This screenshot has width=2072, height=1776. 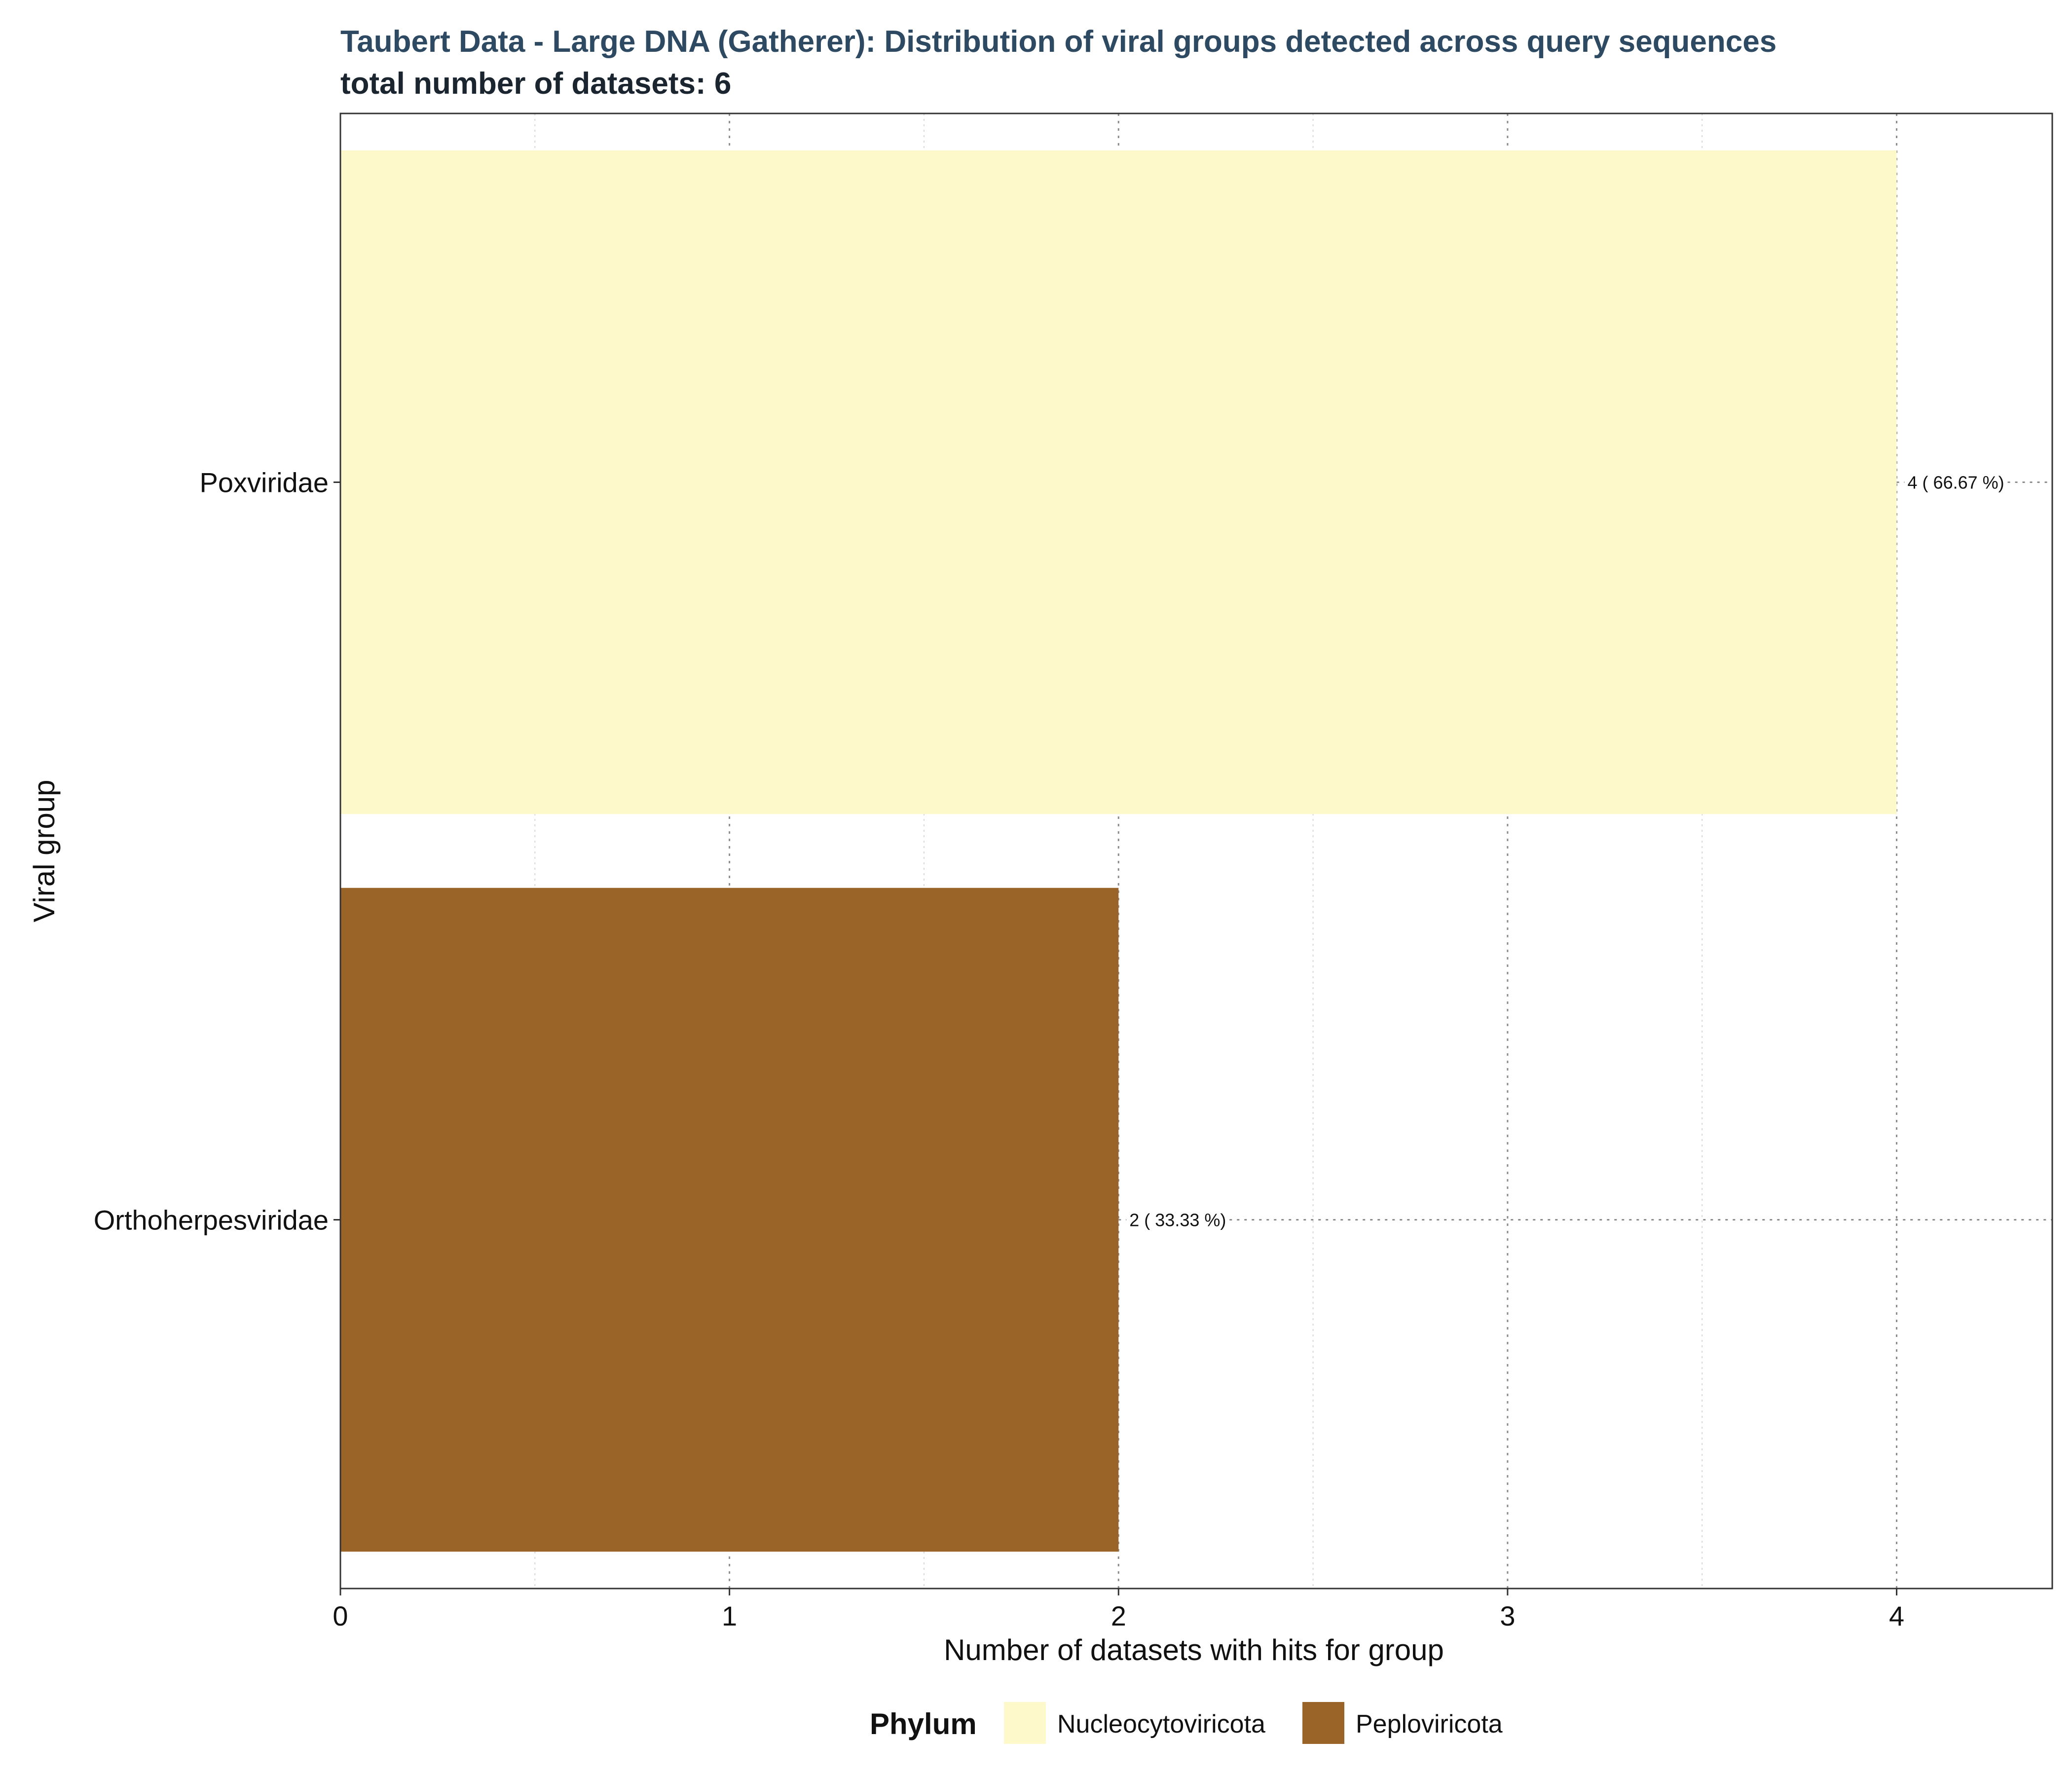 I want to click on legend-label-peploviricota: Peploviricota, so click(x=1430, y=1725).